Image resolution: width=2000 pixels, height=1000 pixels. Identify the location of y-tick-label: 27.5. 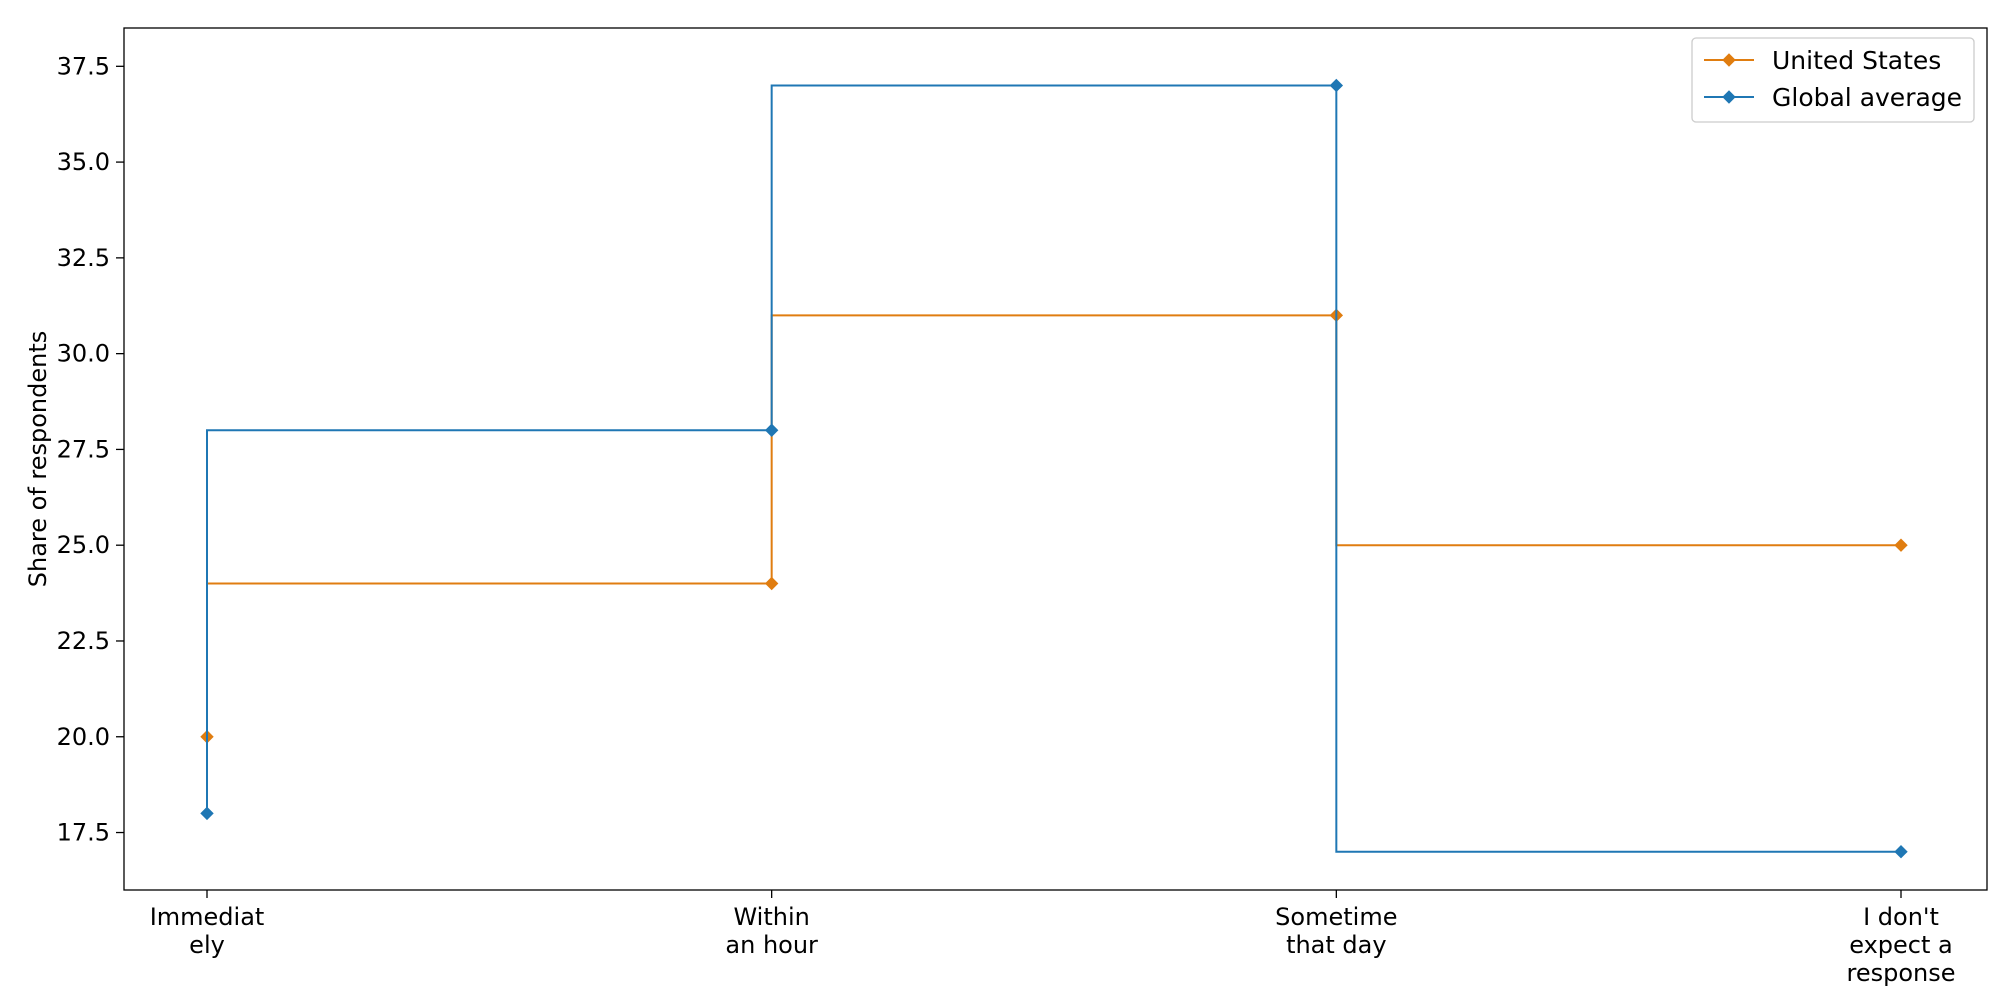
(83, 449).